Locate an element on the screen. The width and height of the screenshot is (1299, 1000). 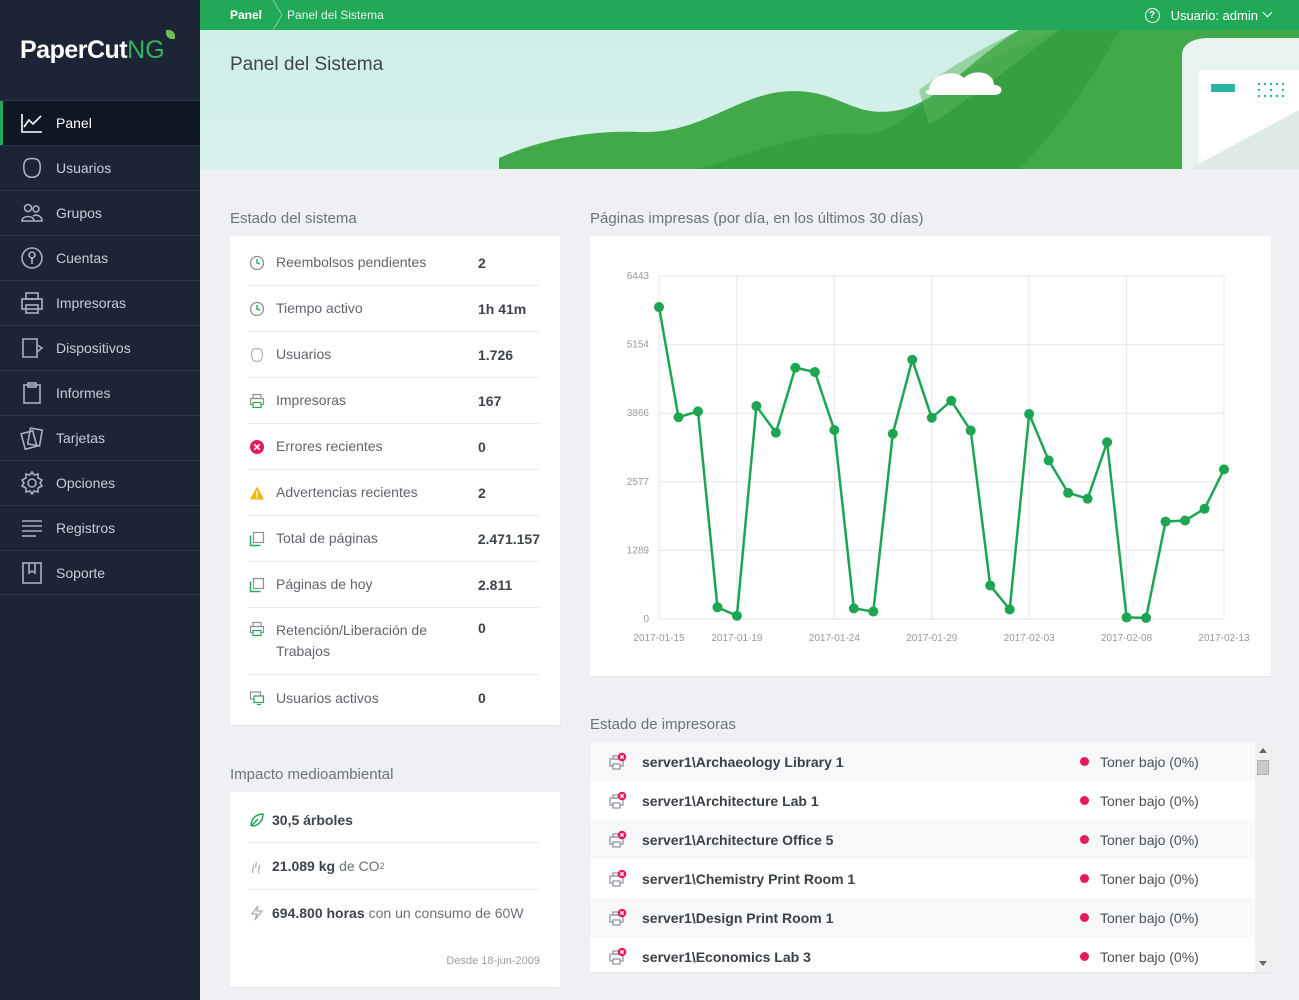
sidebar-item-grupos: Grupos is located at coordinates (100, 212).